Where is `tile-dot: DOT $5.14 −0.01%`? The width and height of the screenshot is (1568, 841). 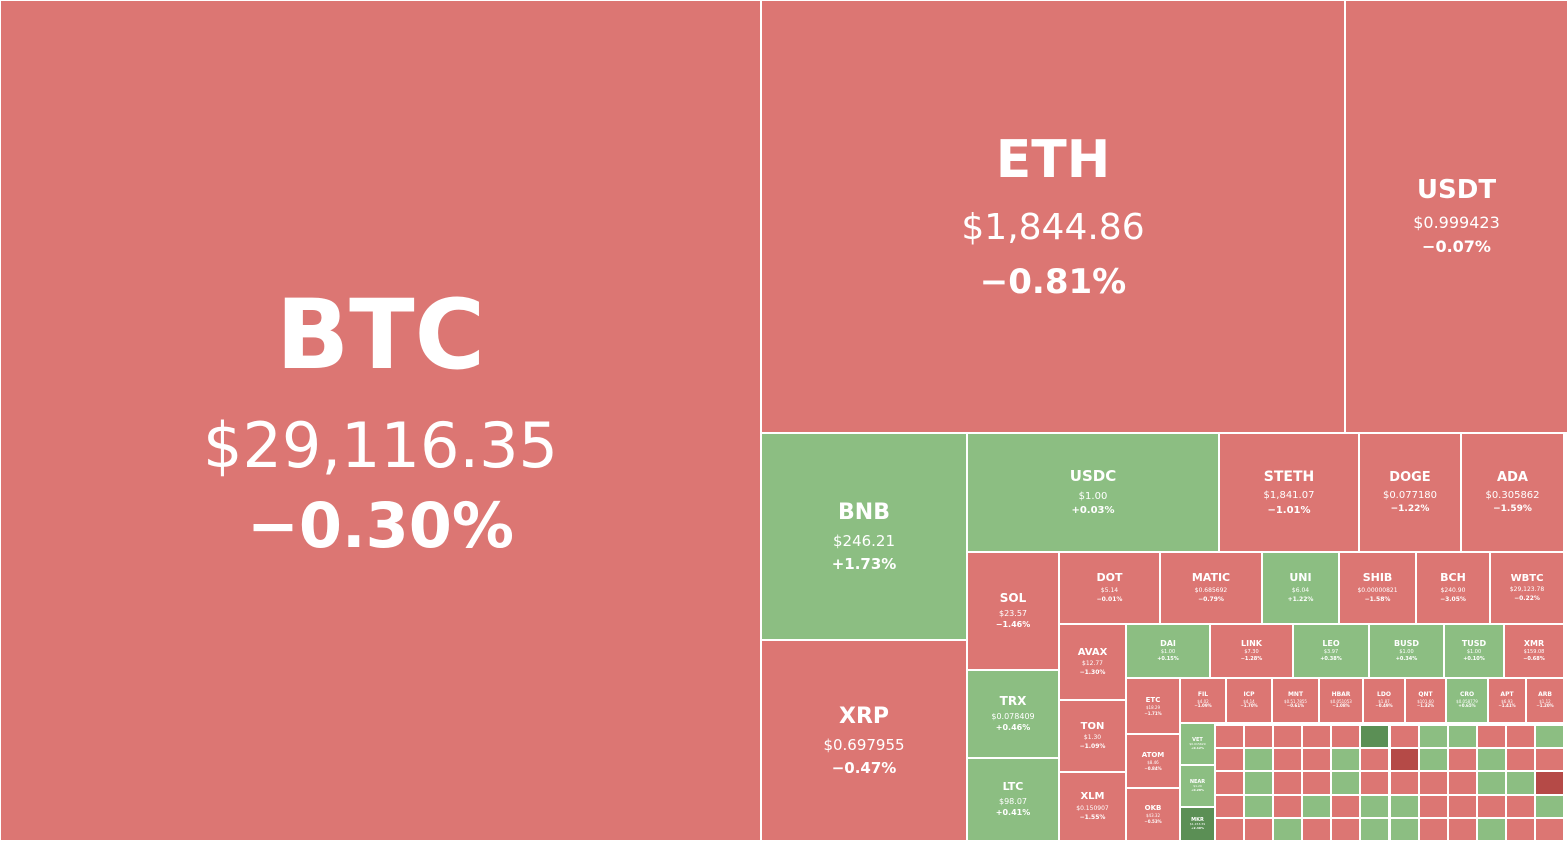
tile-dot: DOT $5.14 −0.01% is located at coordinates (1109, 588).